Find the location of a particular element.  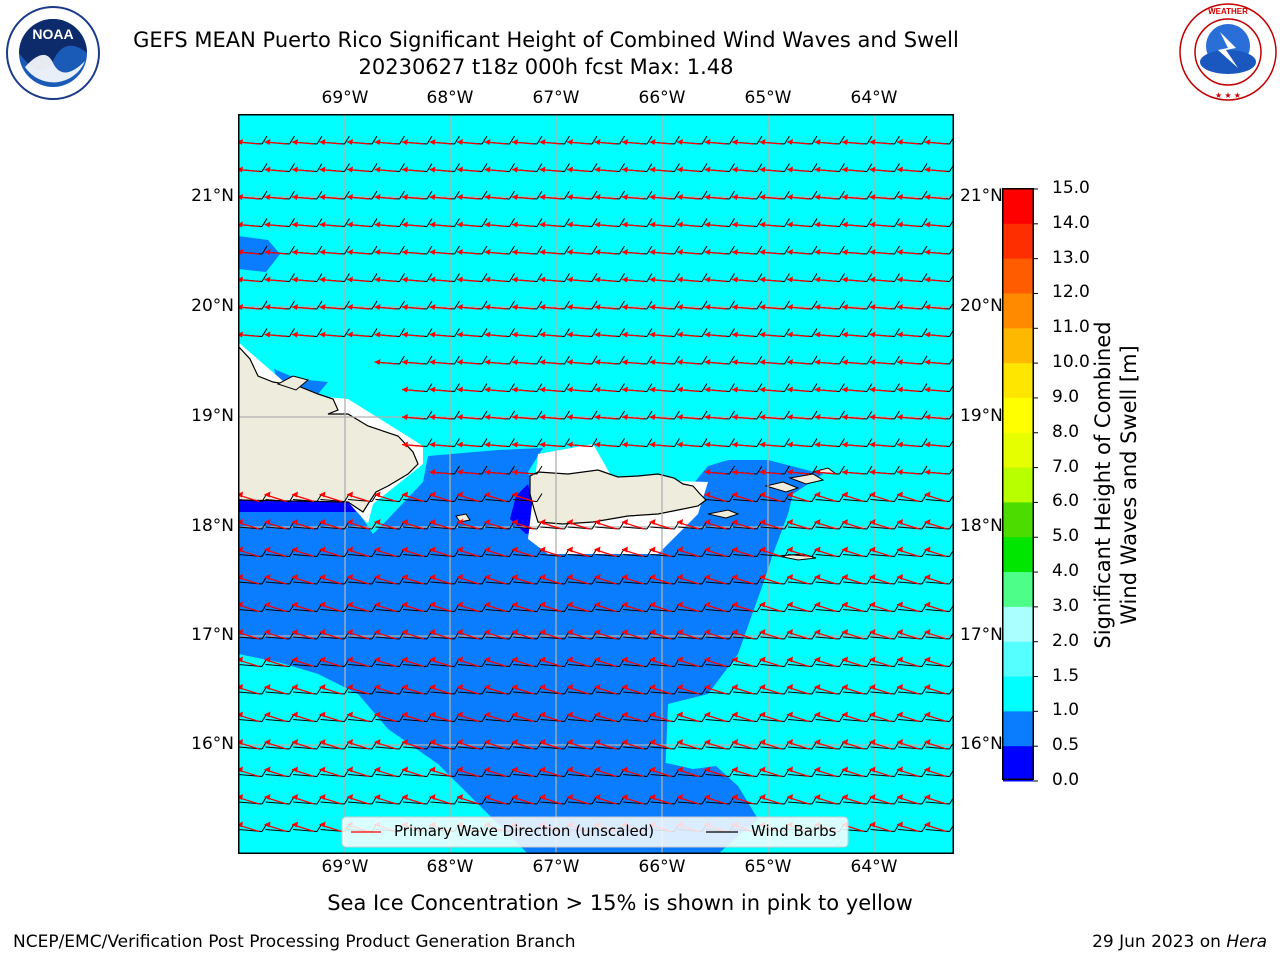

colorbar-tick-label: 11.0 is located at coordinates (1071, 327).